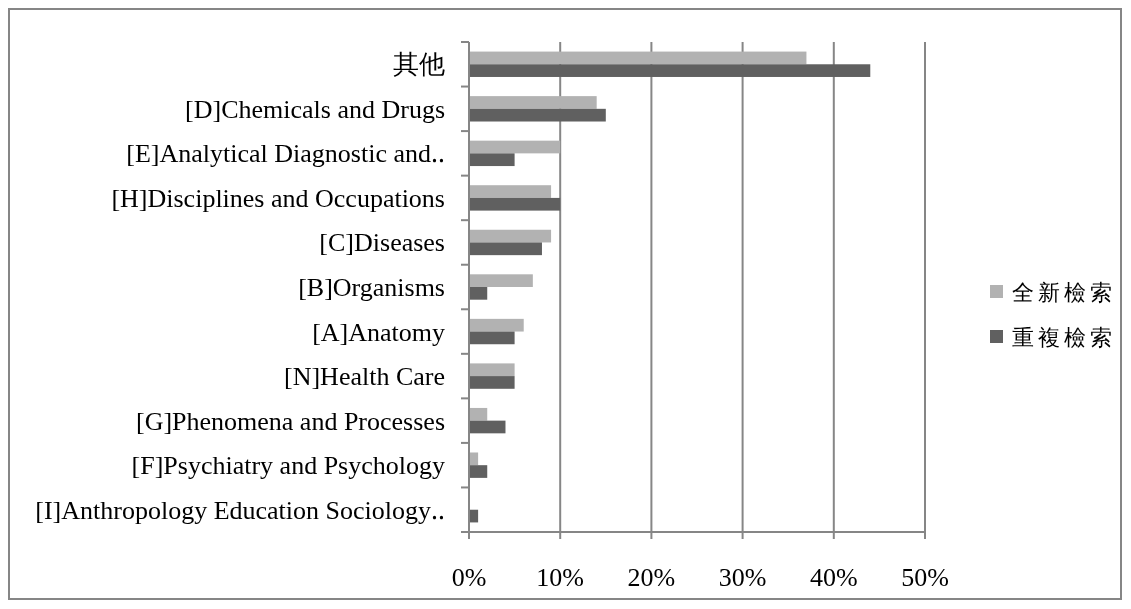 The image size is (1131, 609). Describe the element at coordinates (833, 577) in the screenshot. I see `x-tick-label: 40%` at that location.